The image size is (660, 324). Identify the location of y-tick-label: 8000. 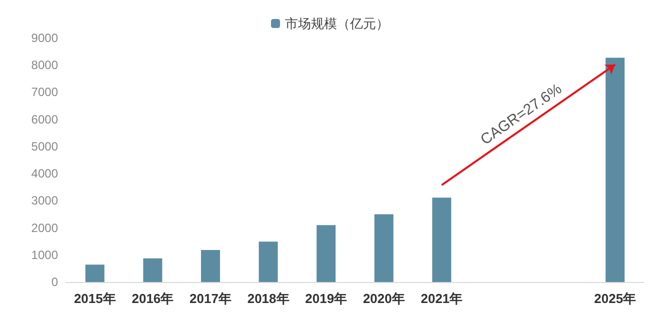
(44, 65).